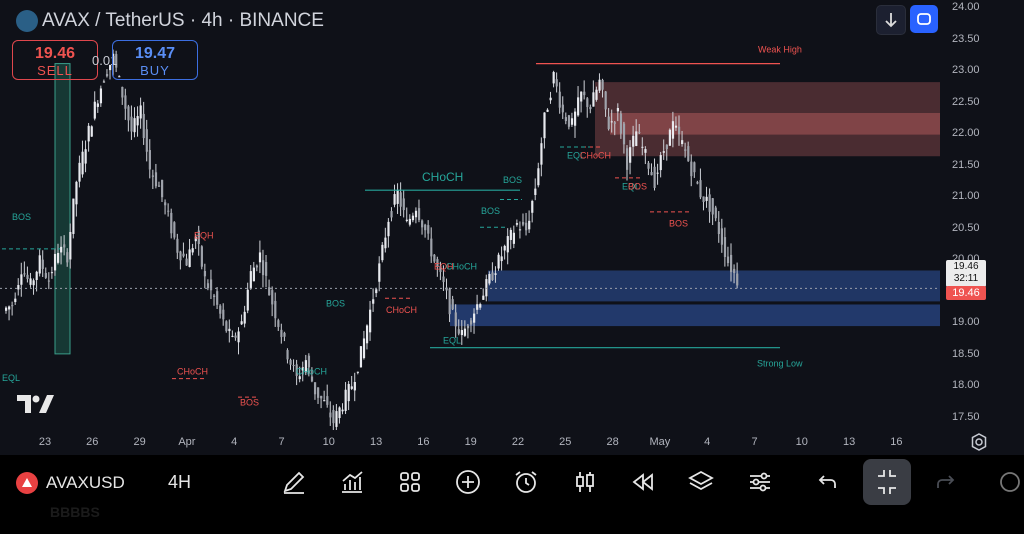  I want to click on price-tick-label: 23.00, so click(966, 70).